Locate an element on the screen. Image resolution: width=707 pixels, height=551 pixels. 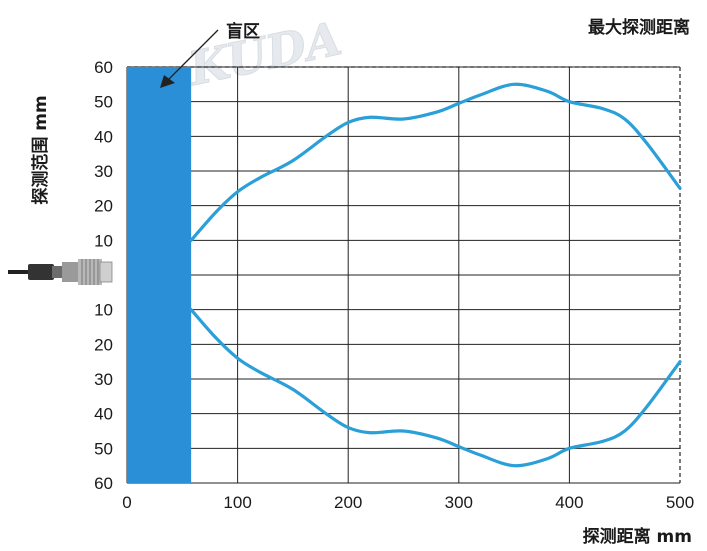
watermark-text: KUDA is located at coordinates (264, 53).